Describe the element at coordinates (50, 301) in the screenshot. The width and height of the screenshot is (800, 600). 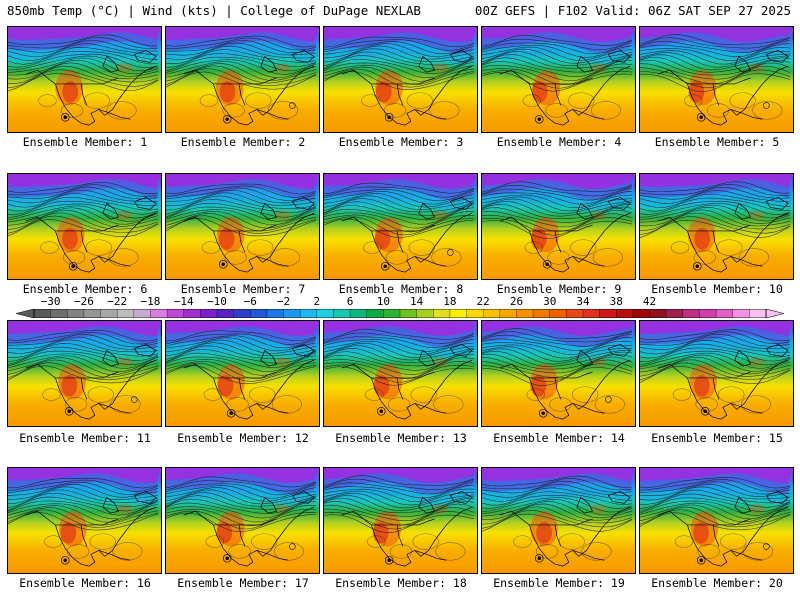
I see `colorbar-tick-label: −30` at that location.